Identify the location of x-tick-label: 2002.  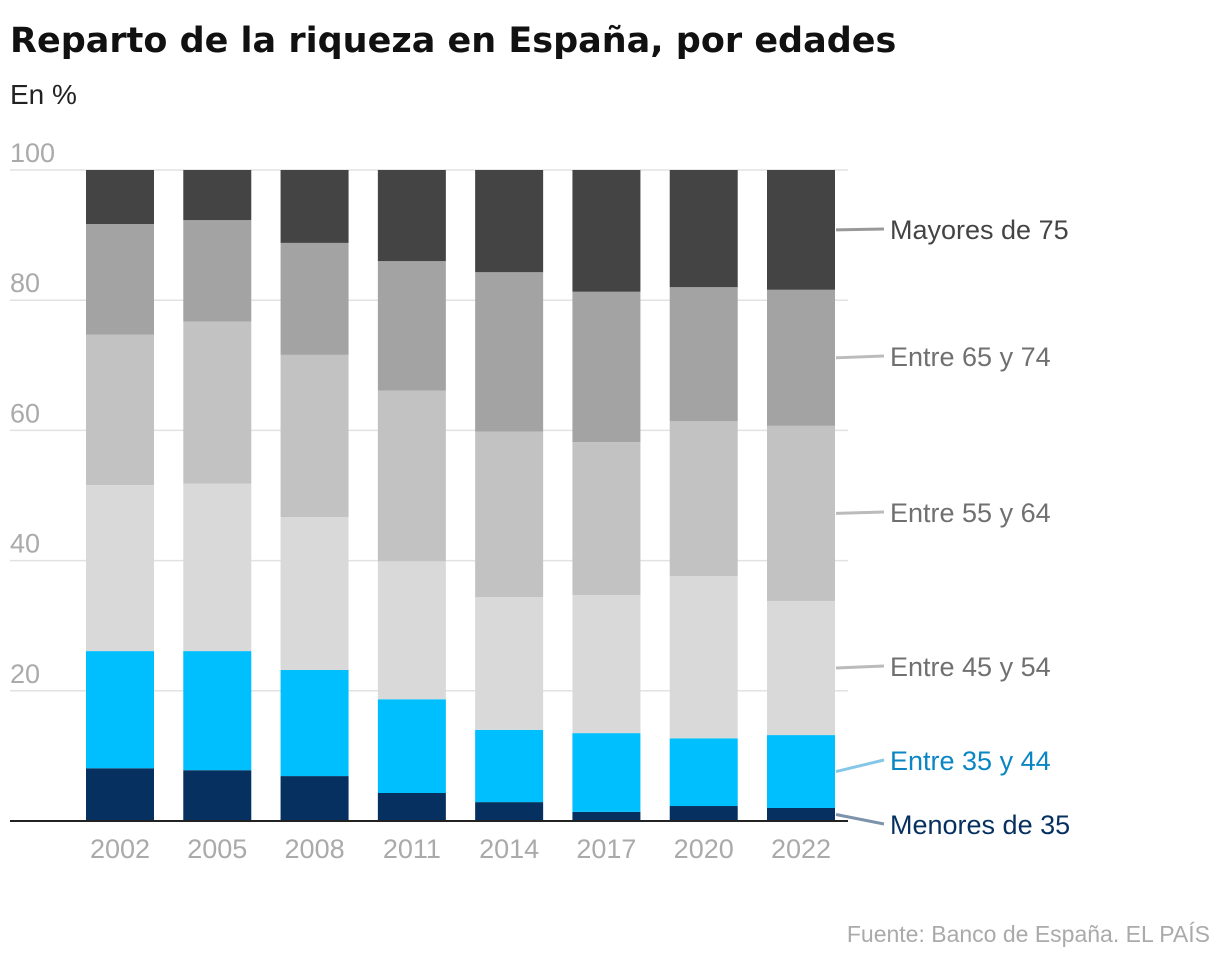
(120, 849).